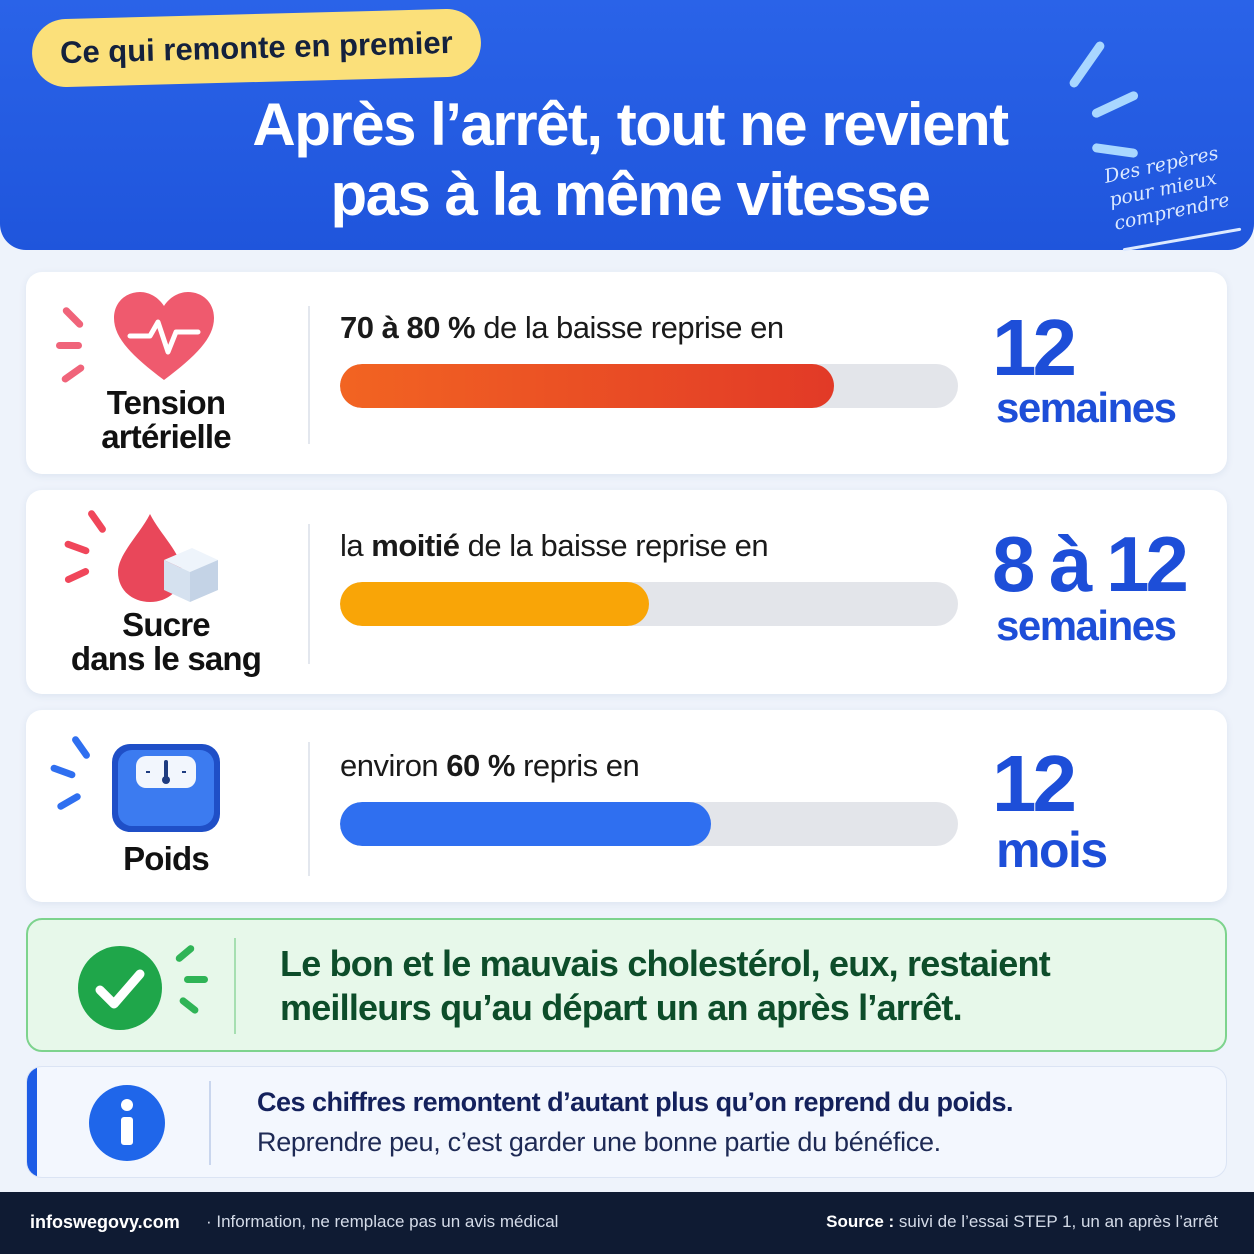 This screenshot has height=1254, width=1254. What do you see at coordinates (630, 124) in the screenshot?
I see `title-line-1: Après l’arrêt, tout ne revient` at bounding box center [630, 124].